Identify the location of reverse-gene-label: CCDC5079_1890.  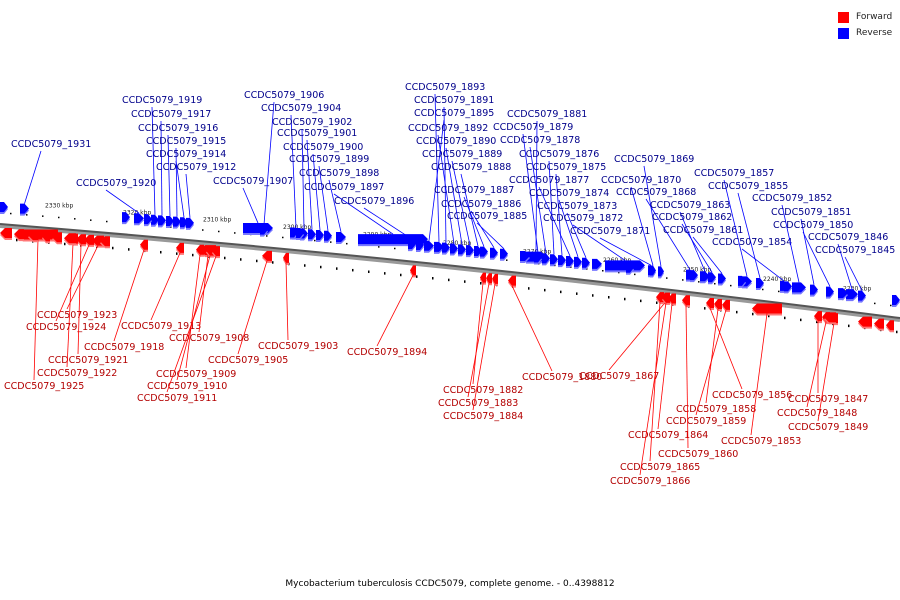
(456, 141).